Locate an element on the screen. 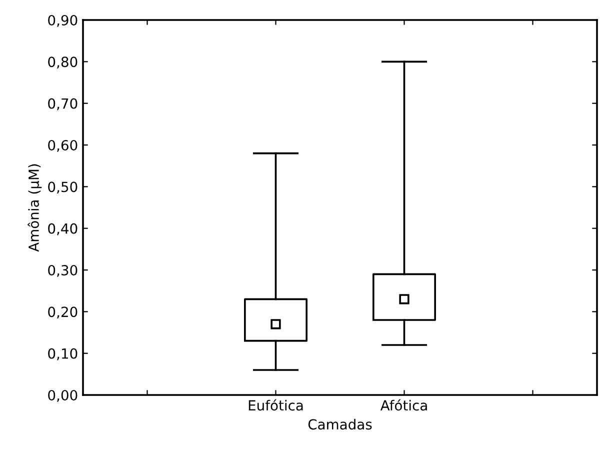  x-tick-label: Afótica is located at coordinates (403, 405).